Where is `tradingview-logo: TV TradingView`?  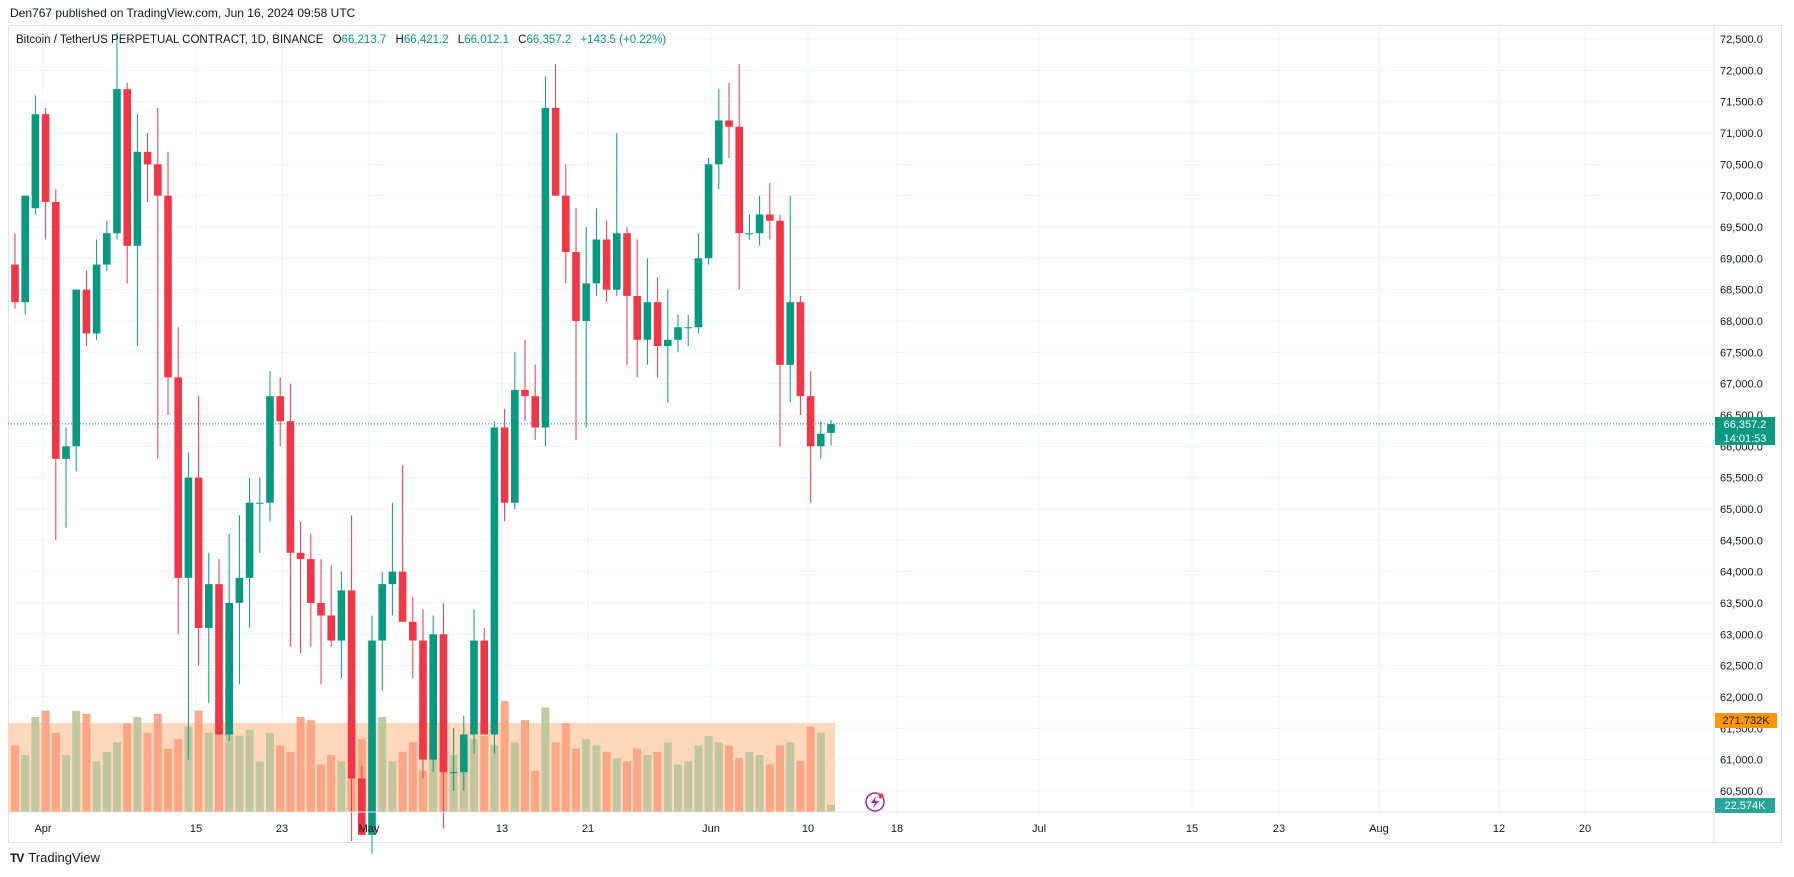 tradingview-logo: TV TradingView is located at coordinates (55, 857).